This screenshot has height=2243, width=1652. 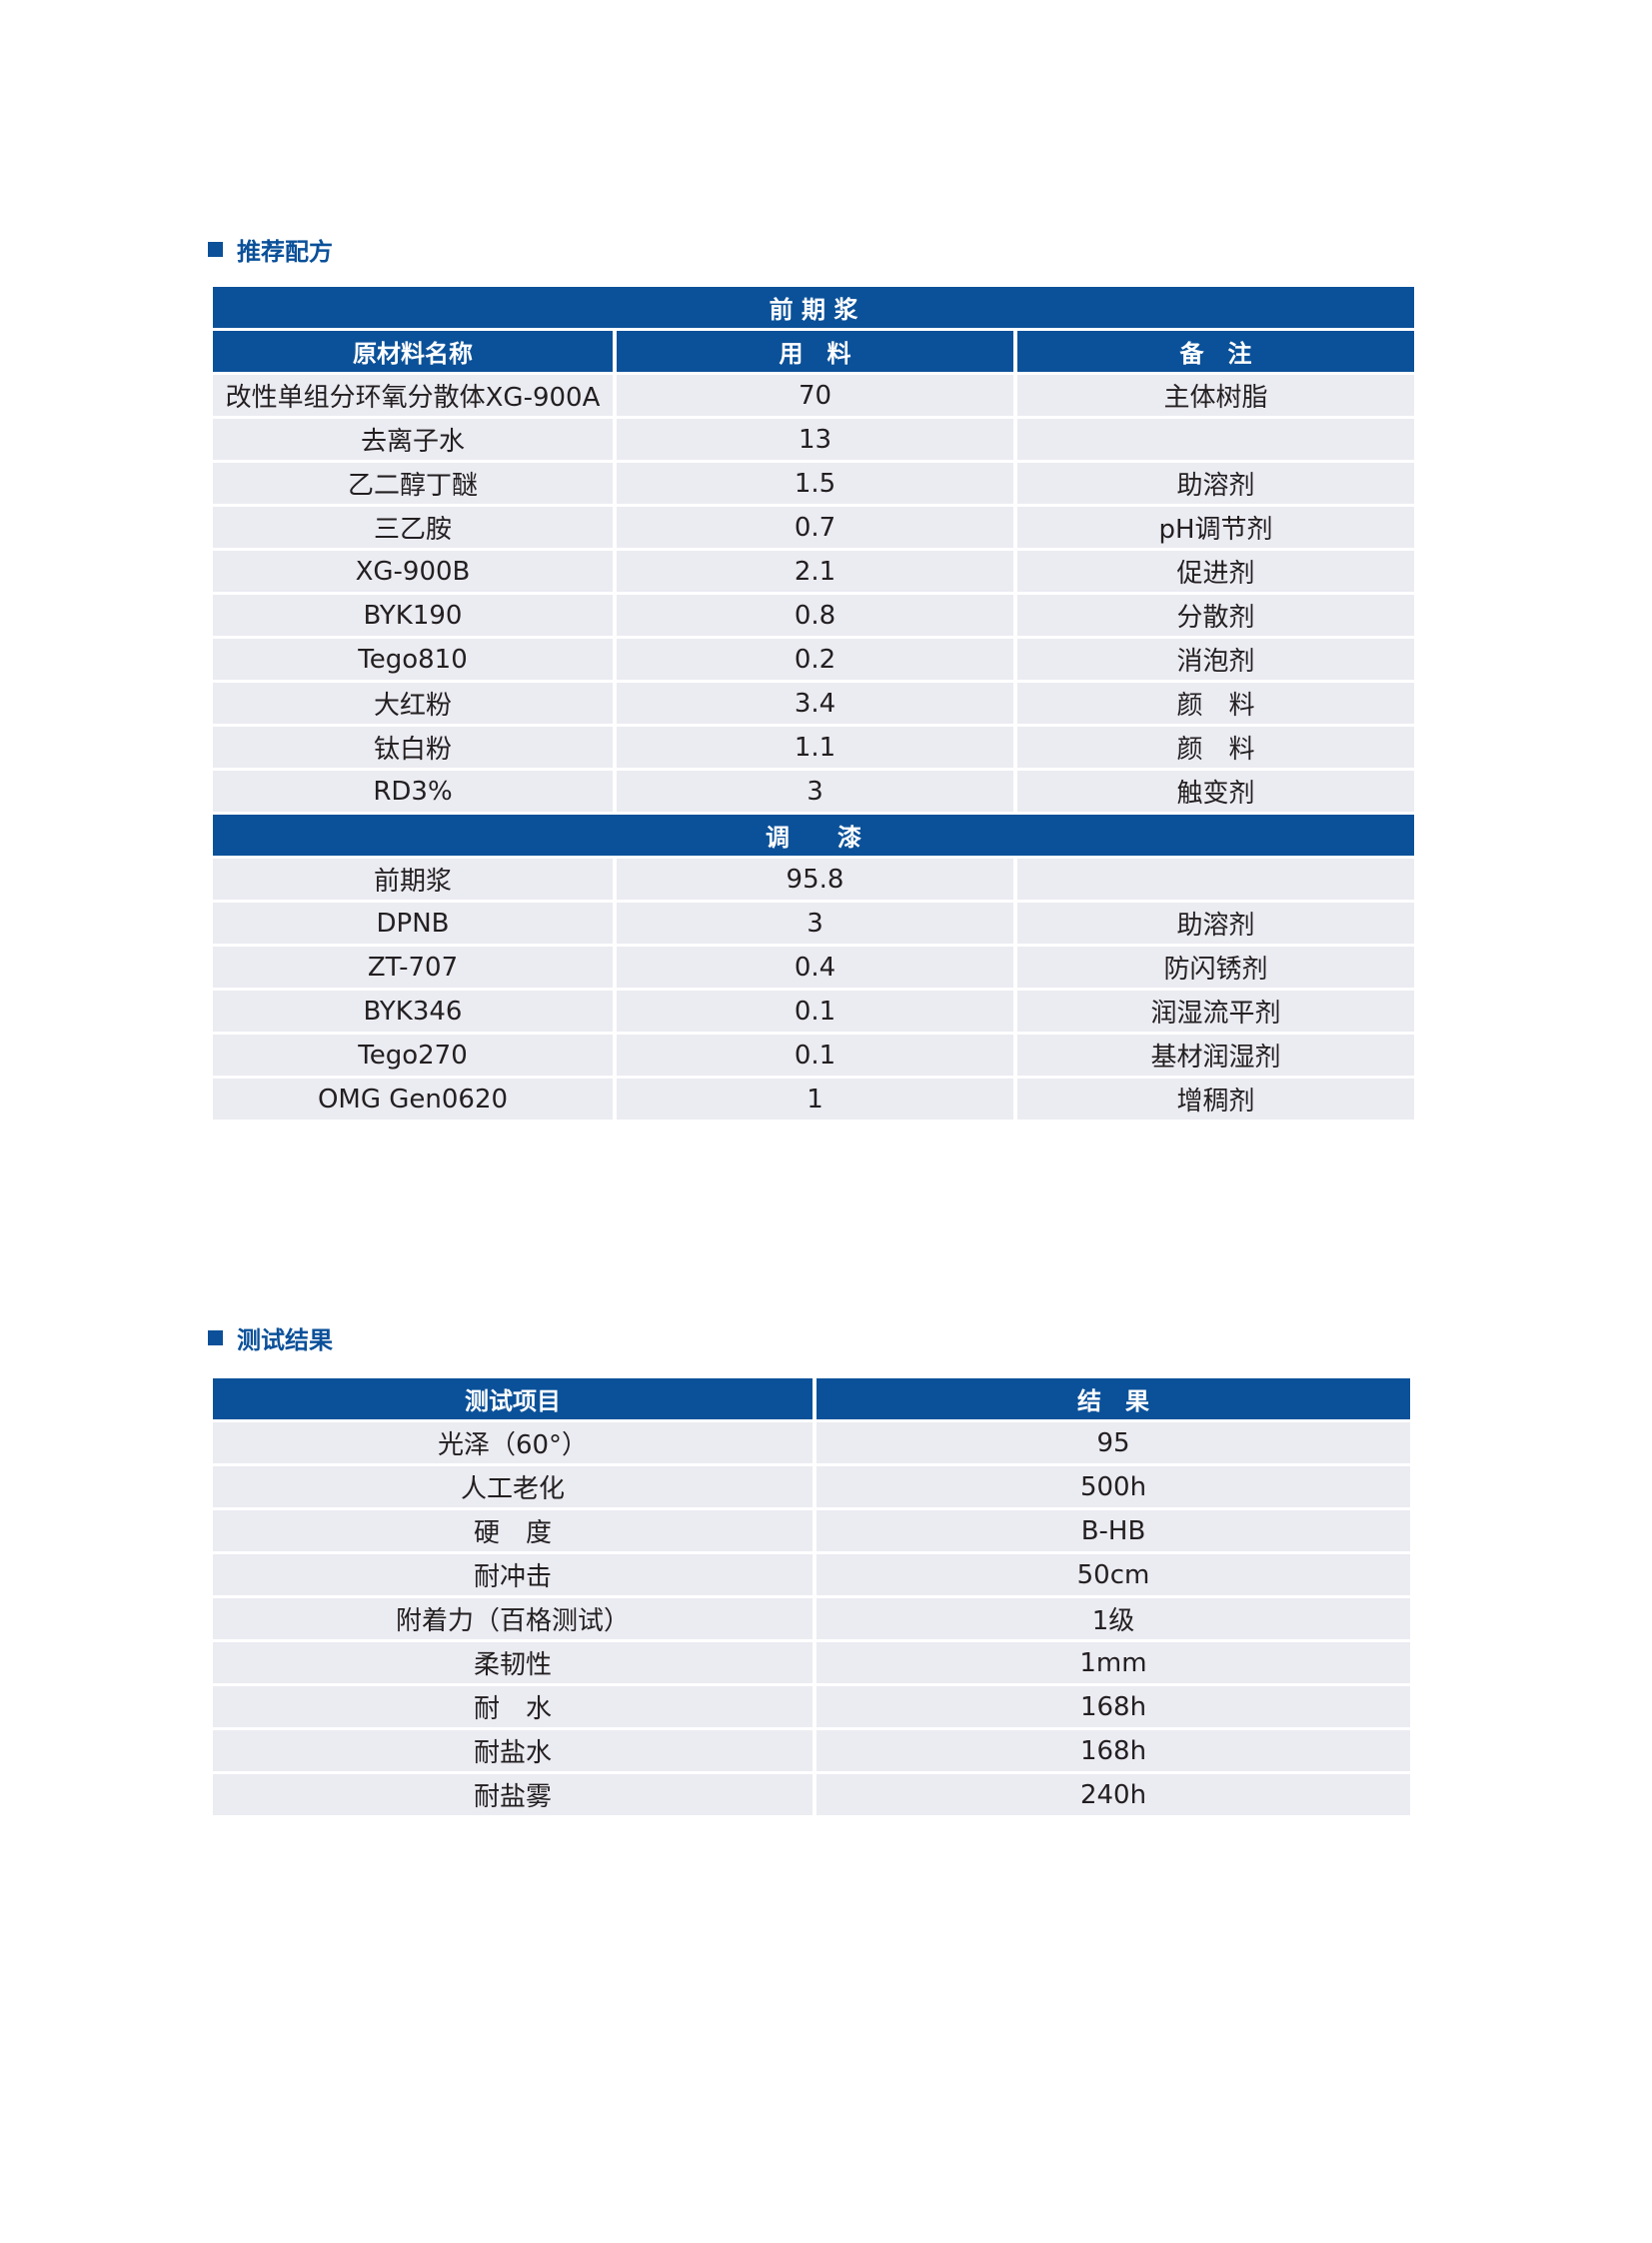 What do you see at coordinates (413, 395) in the screenshot?
I see `material-cell: 改性单组分环氧分散体XG-900A` at bounding box center [413, 395].